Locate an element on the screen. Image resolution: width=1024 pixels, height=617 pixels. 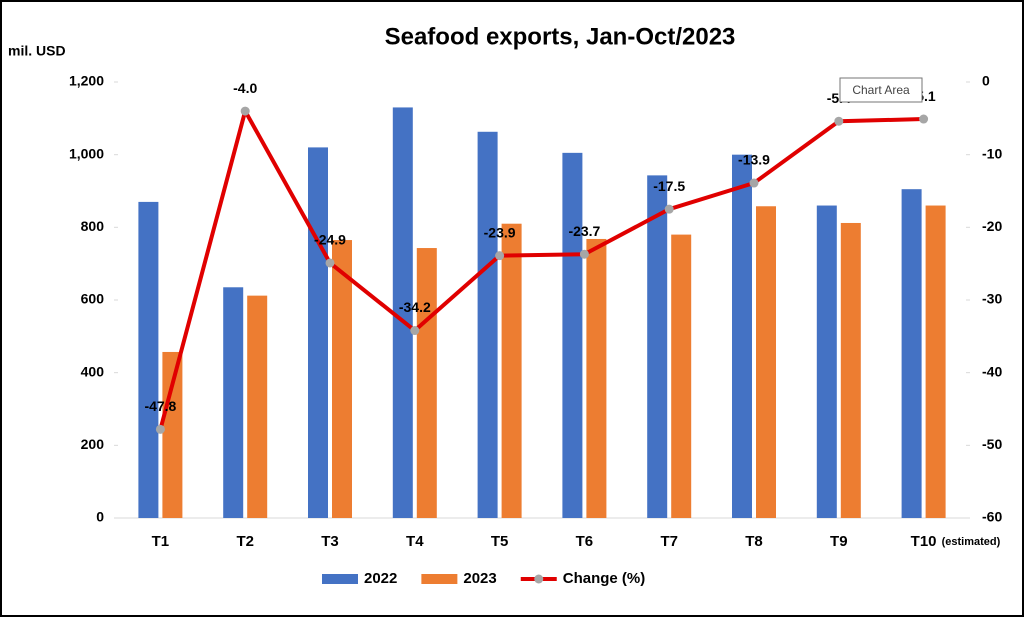
y2-tick-label: -30 is located at coordinates (992, 299).